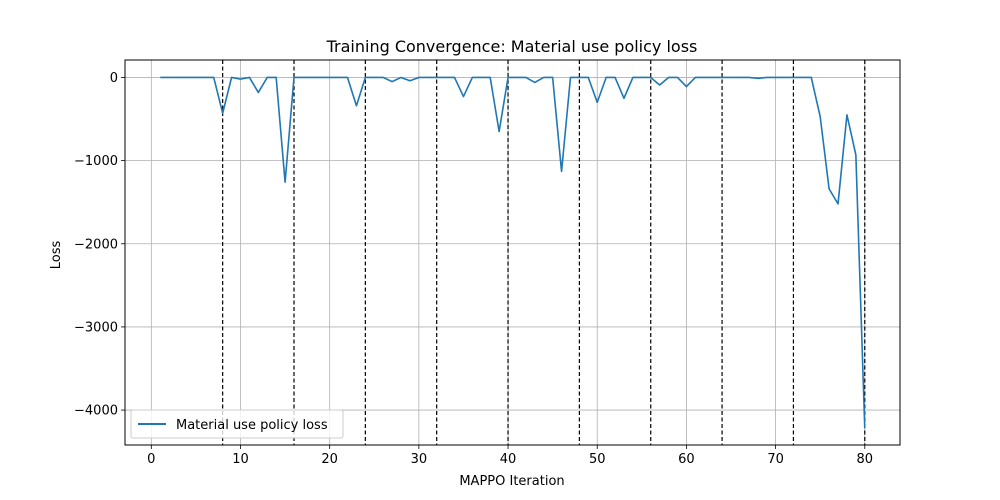  What do you see at coordinates (511, 481) in the screenshot?
I see `x-axis-label: MAPPO Iteration` at bounding box center [511, 481].